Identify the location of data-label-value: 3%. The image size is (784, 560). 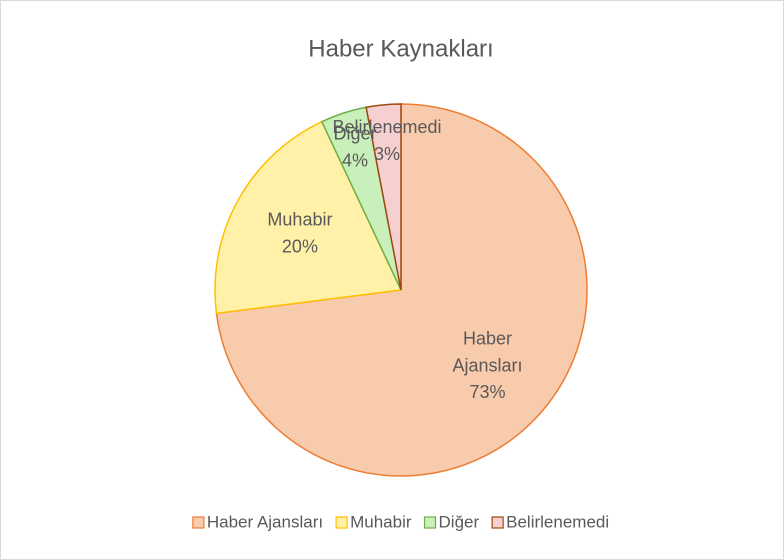
(387, 154).